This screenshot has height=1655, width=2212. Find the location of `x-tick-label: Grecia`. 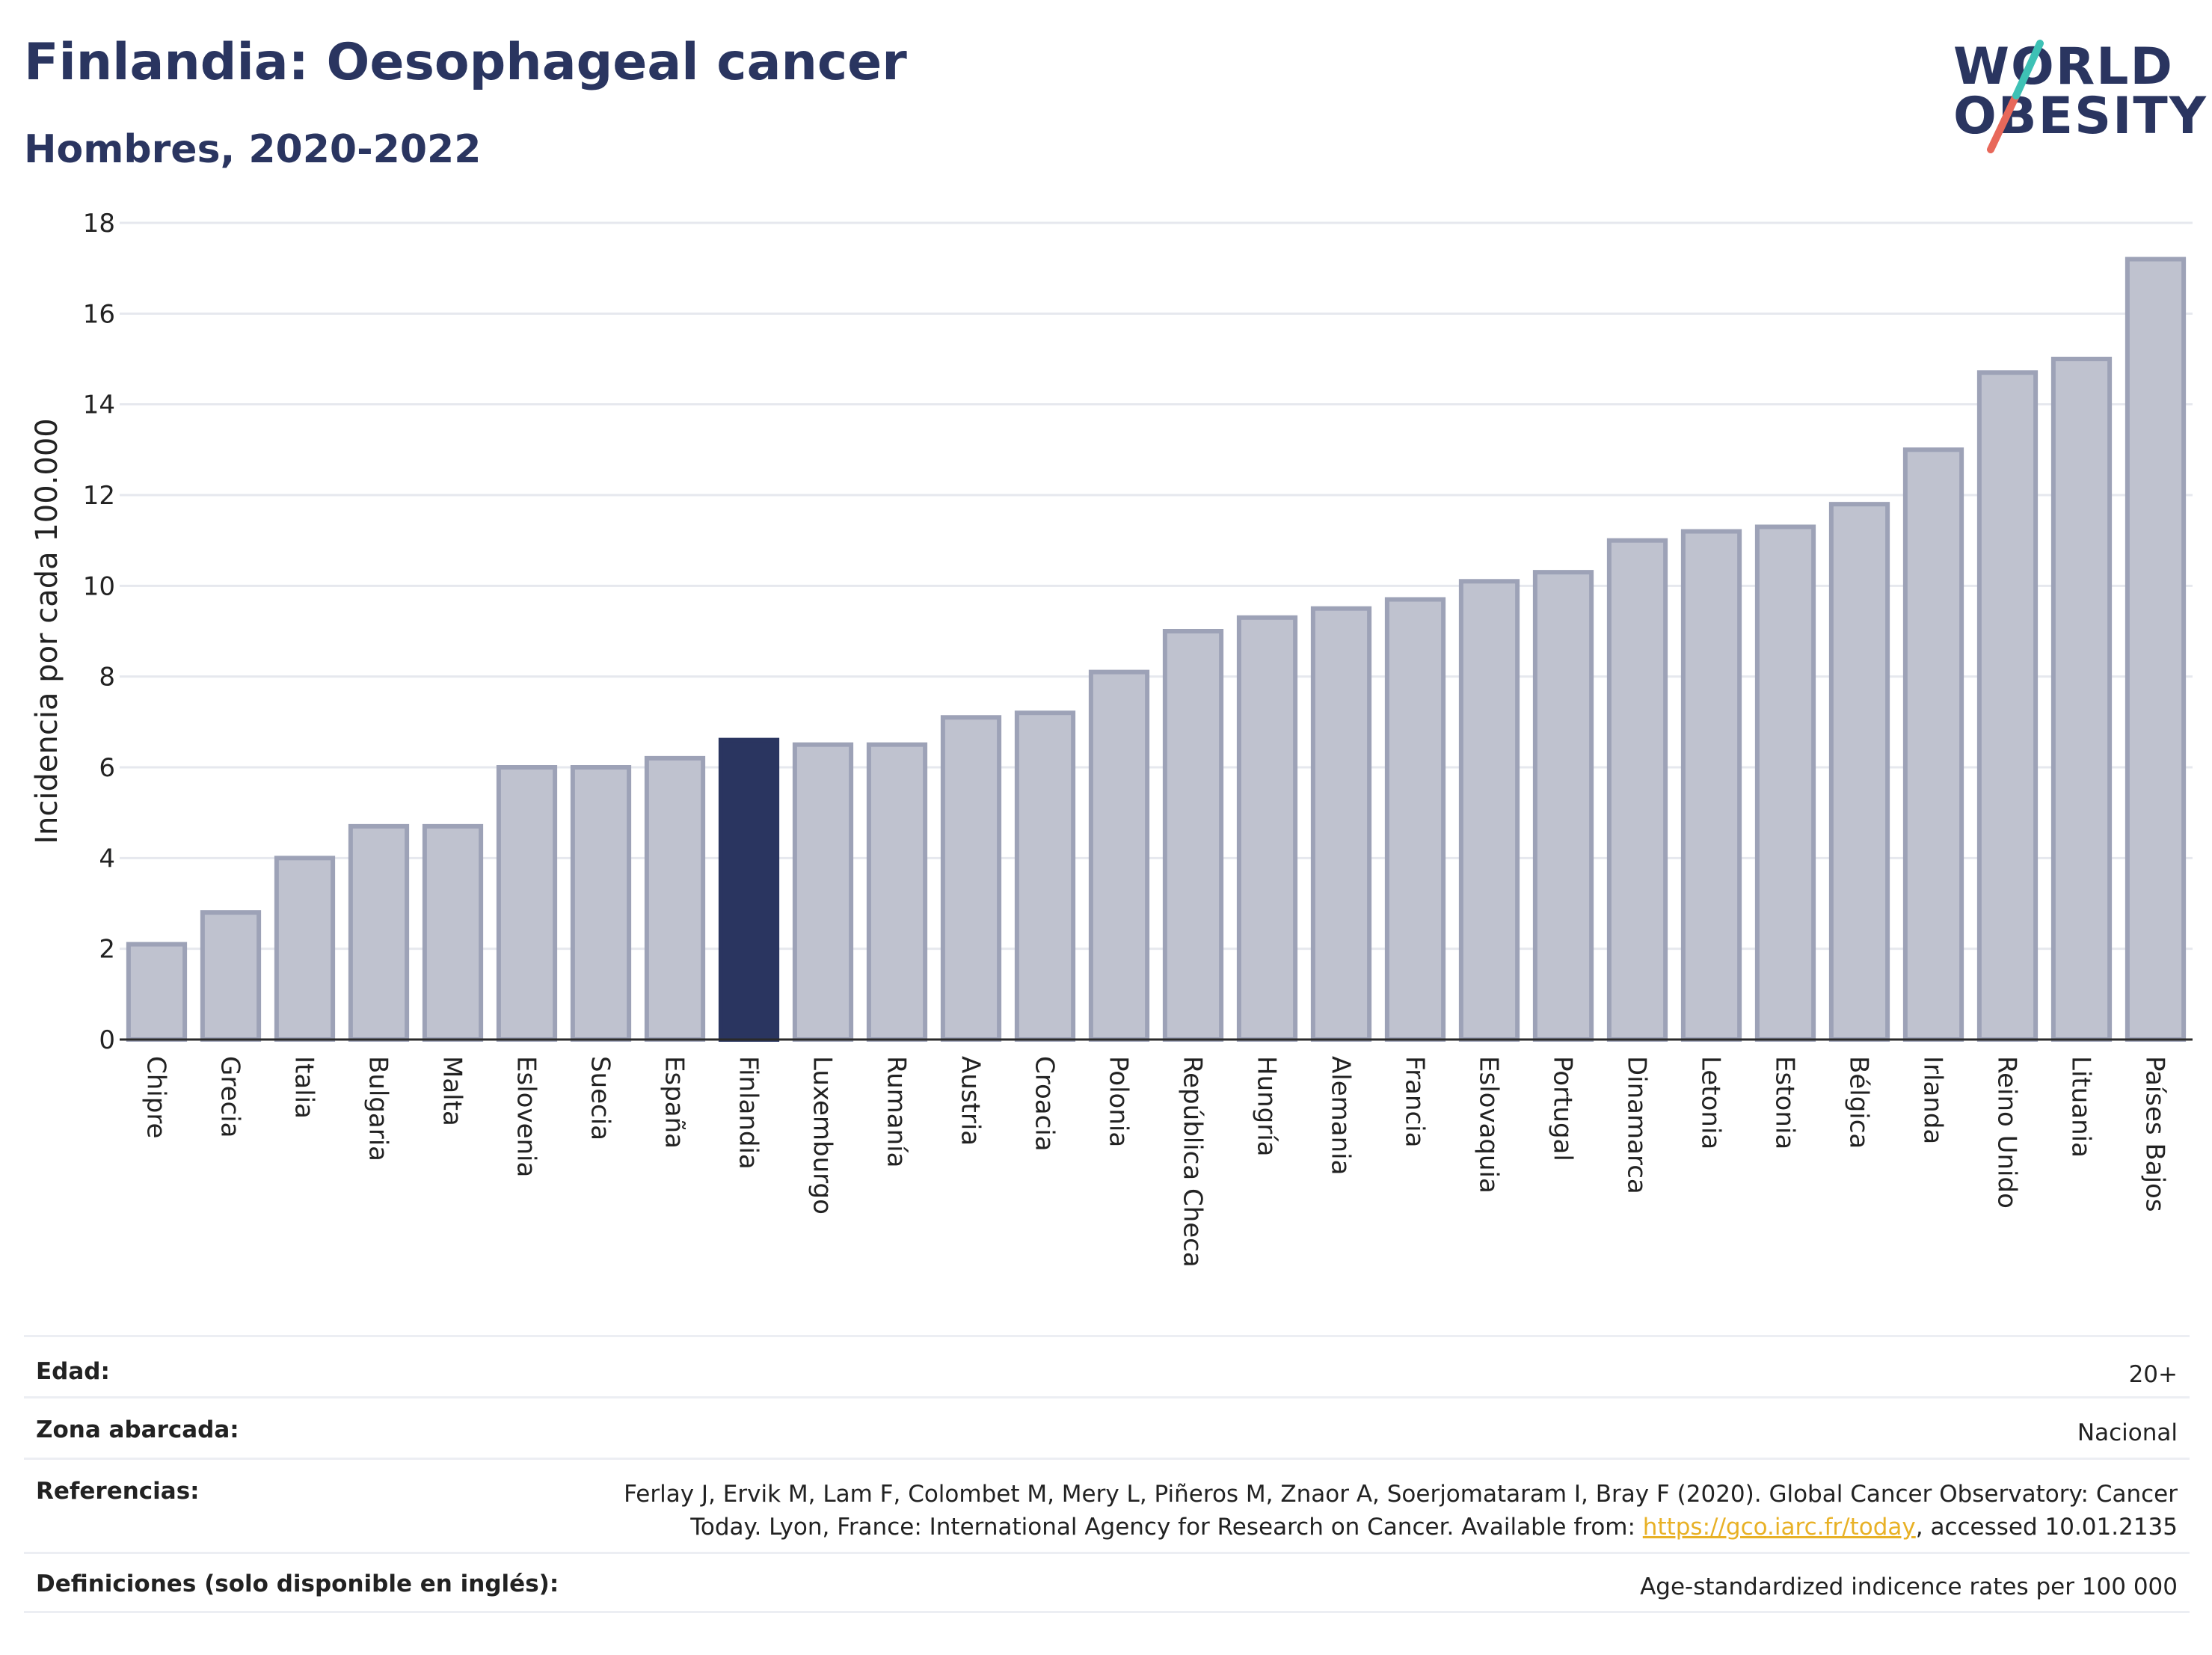

x-tick-label: Grecia is located at coordinates (230, 1096).